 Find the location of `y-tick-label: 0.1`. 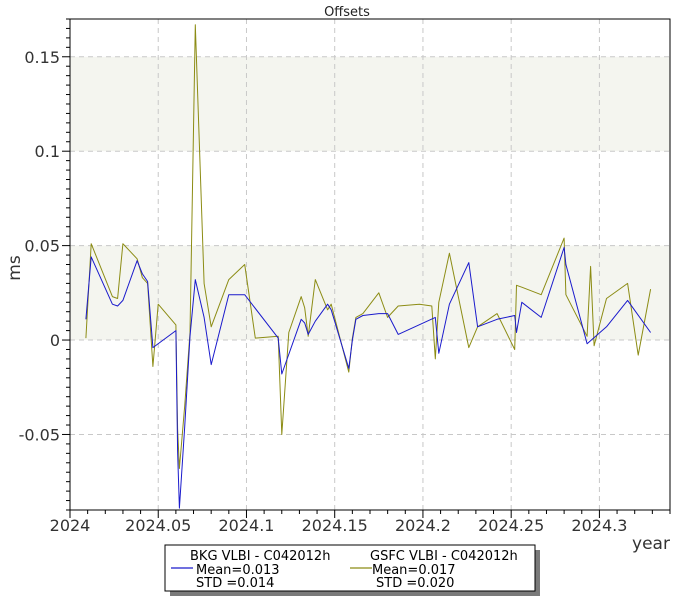

y-tick-label: 0.1 is located at coordinates (47, 151).